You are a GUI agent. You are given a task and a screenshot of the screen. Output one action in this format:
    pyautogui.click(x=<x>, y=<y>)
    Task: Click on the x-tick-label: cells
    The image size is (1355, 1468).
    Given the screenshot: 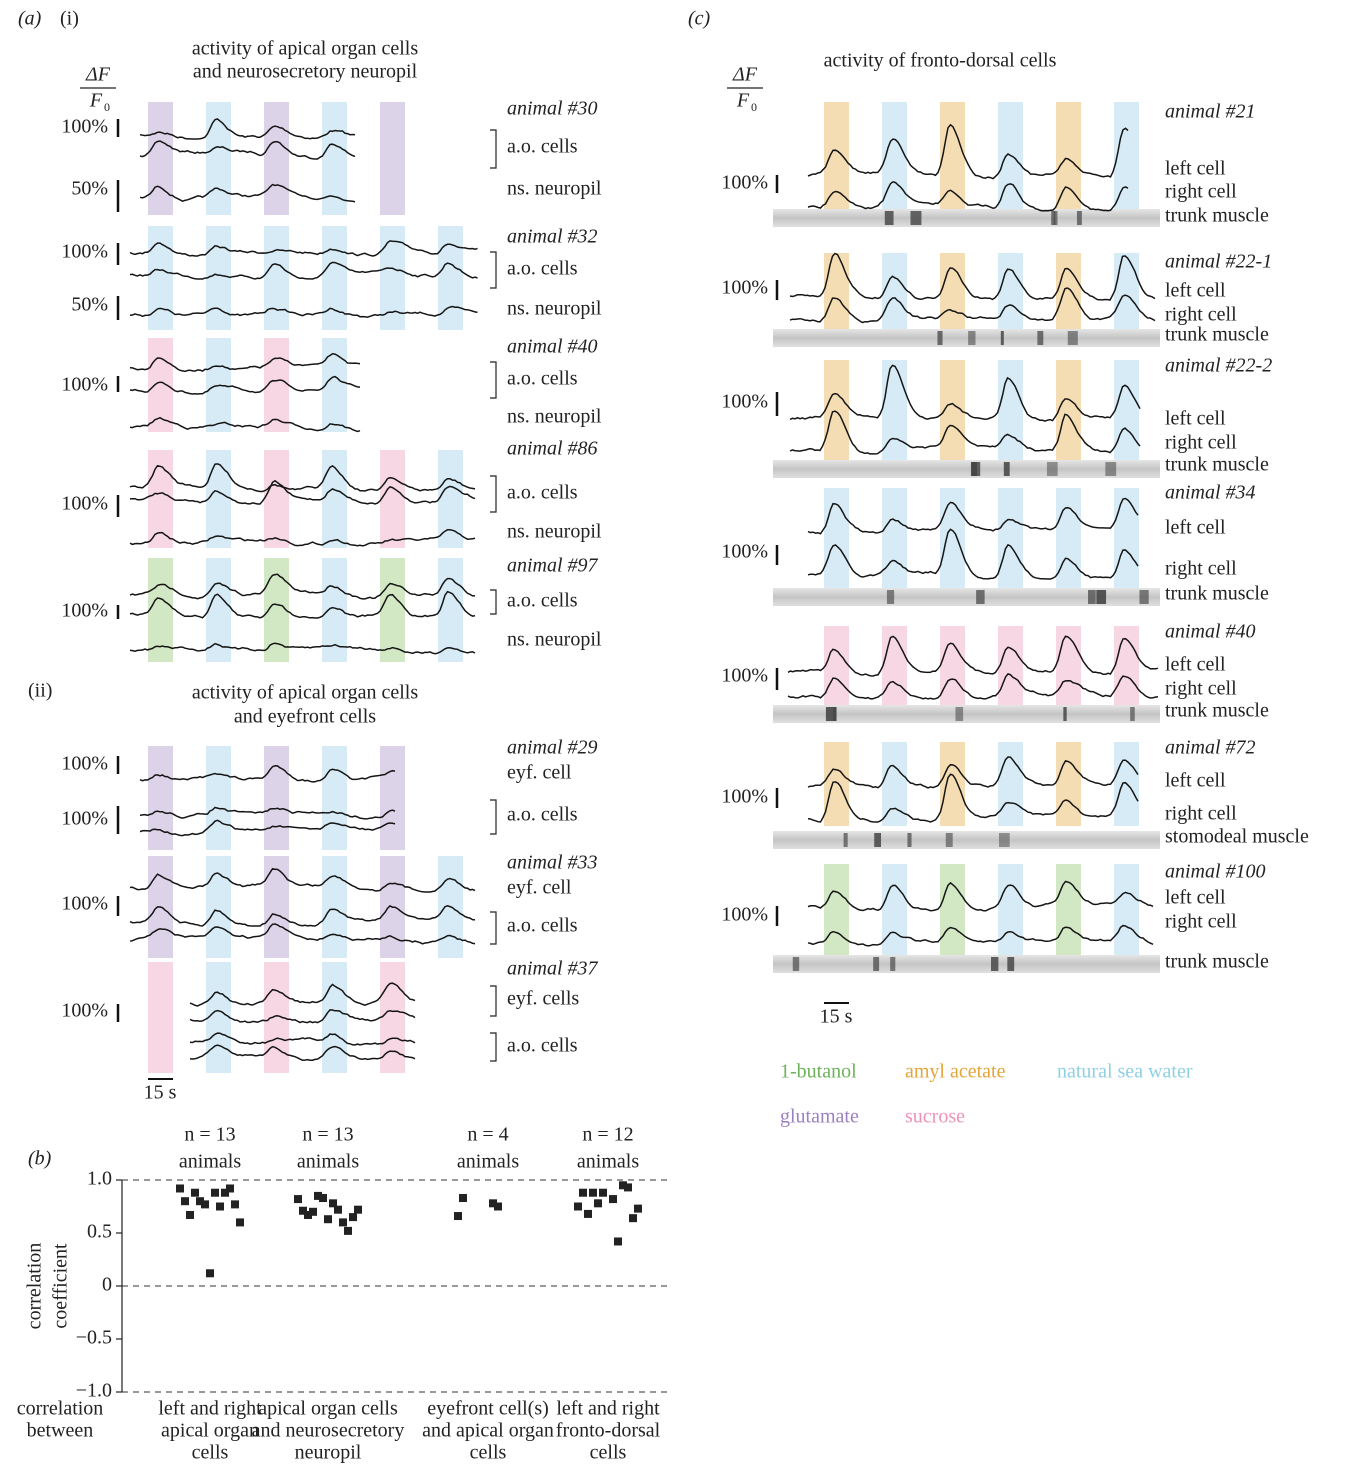 What is the action you would take?
    pyautogui.click(x=608, y=1453)
    